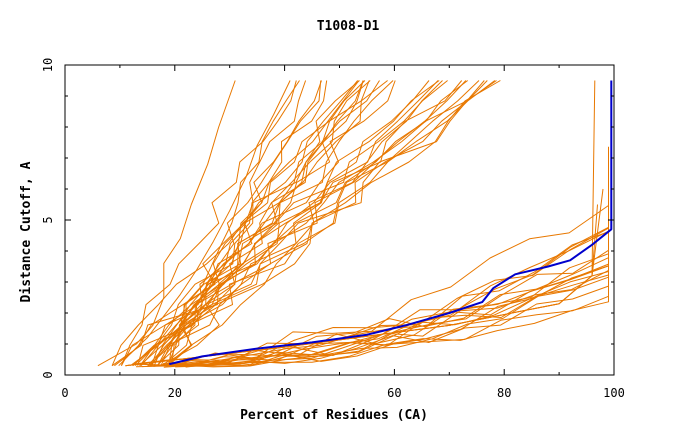 The image size is (680, 440). What do you see at coordinates (348, 26) in the screenshot?
I see `chart-title: T1008-D1` at bounding box center [348, 26].